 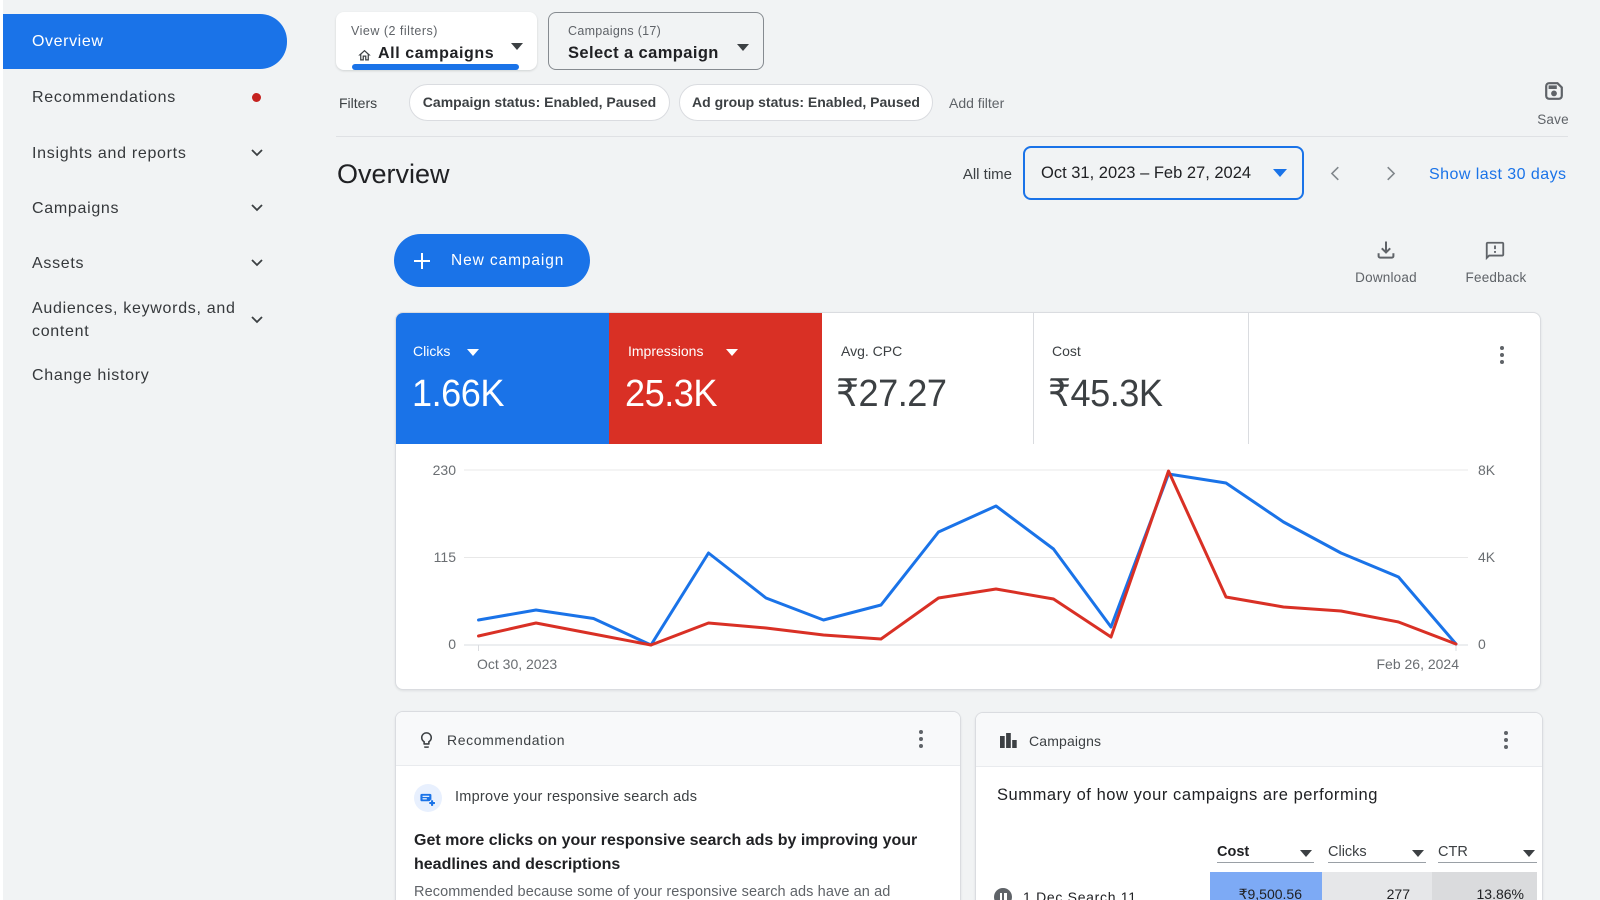 What do you see at coordinates (445, 557) in the screenshot?
I see `svg-text: 115` at bounding box center [445, 557].